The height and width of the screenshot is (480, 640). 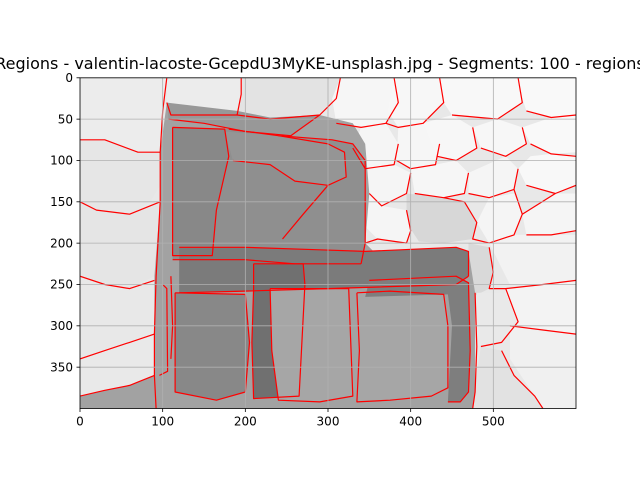 I want to click on y-tick-label: 100, so click(x=61, y=161).